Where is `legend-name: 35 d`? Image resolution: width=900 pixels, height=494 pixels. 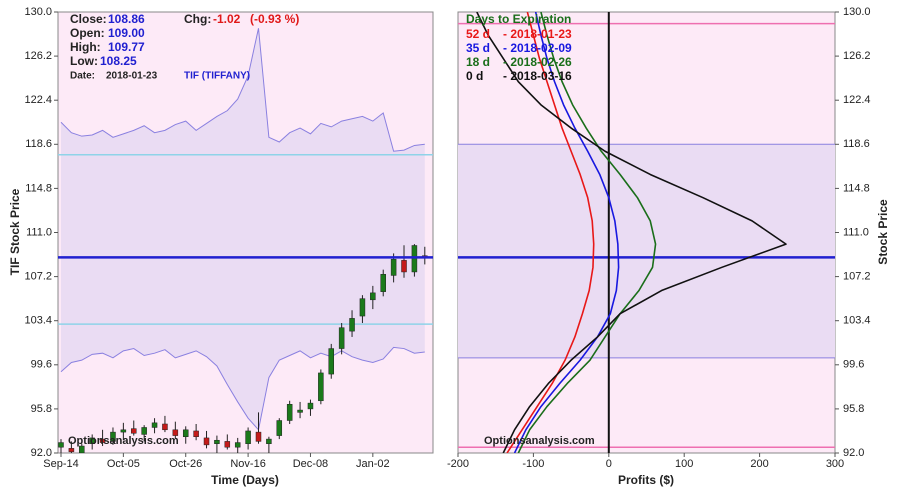
legend-name: 35 d is located at coordinates (478, 48).